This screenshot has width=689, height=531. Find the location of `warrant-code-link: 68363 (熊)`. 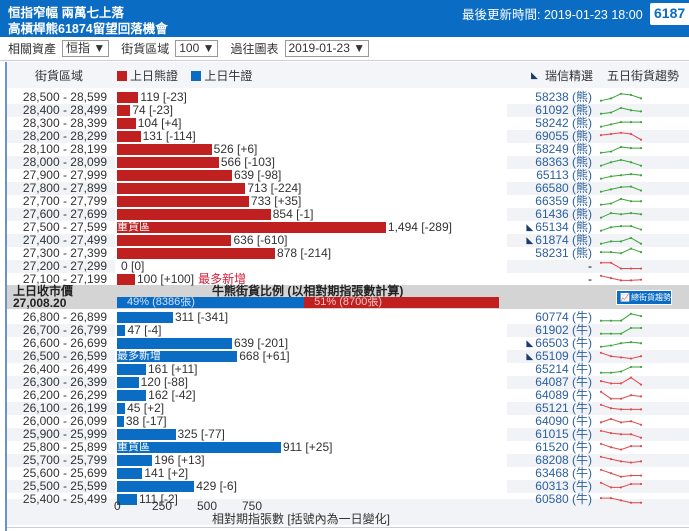

warrant-code-link: 68363 (熊) is located at coordinates (563, 162).